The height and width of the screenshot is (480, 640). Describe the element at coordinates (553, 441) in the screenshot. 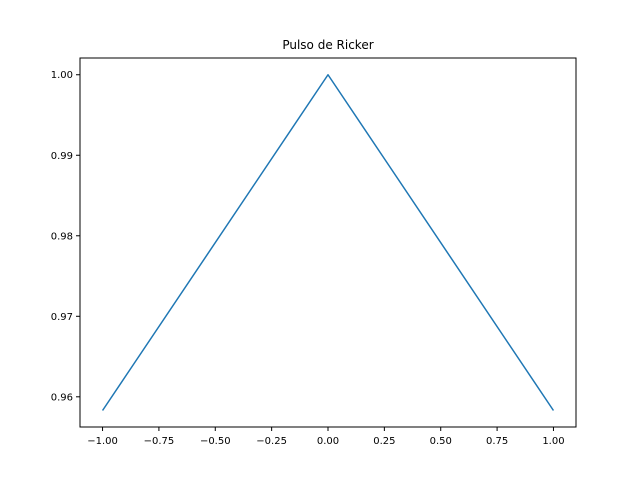

I see `x-tick-label: 1.00` at that location.